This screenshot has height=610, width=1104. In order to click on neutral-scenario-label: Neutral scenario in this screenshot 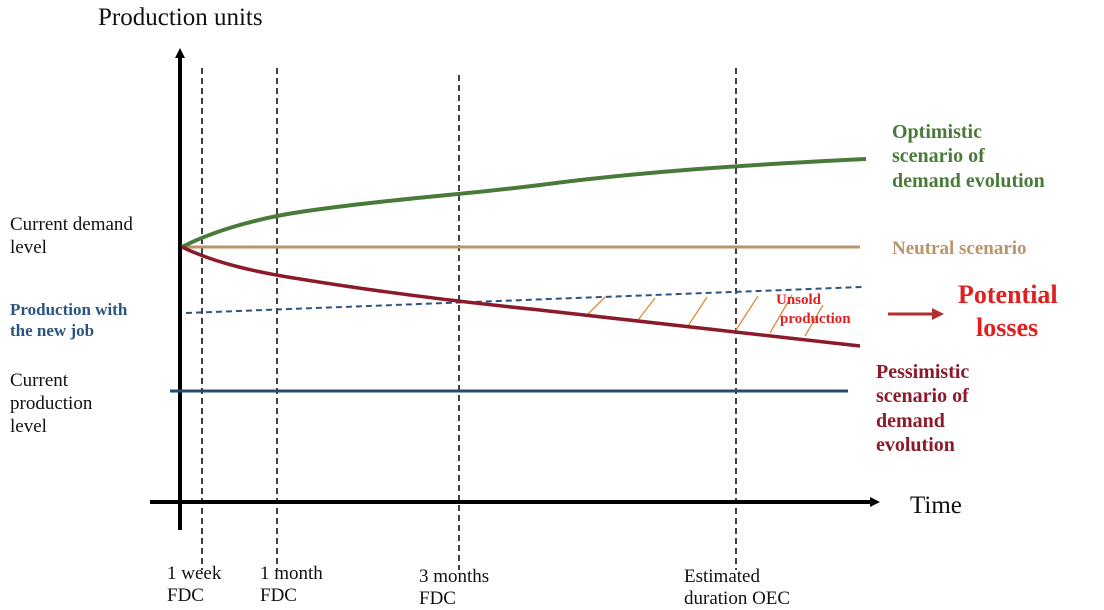, I will do `click(959, 248)`.